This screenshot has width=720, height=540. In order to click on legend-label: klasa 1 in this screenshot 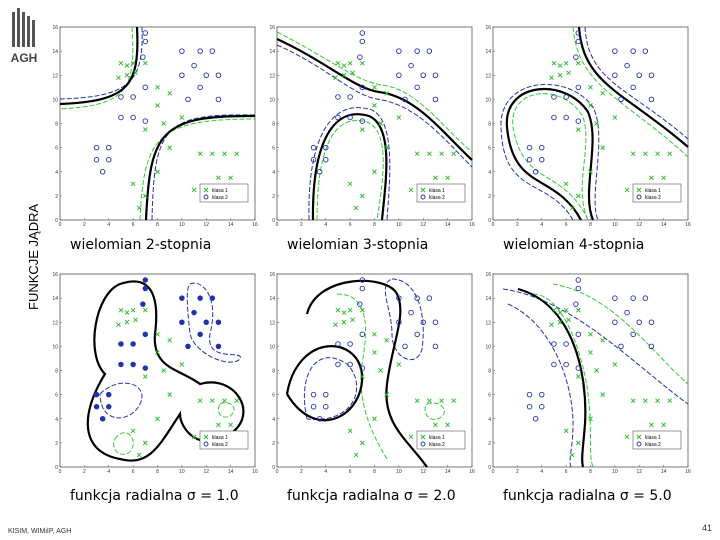, I will do `click(437, 191)`.